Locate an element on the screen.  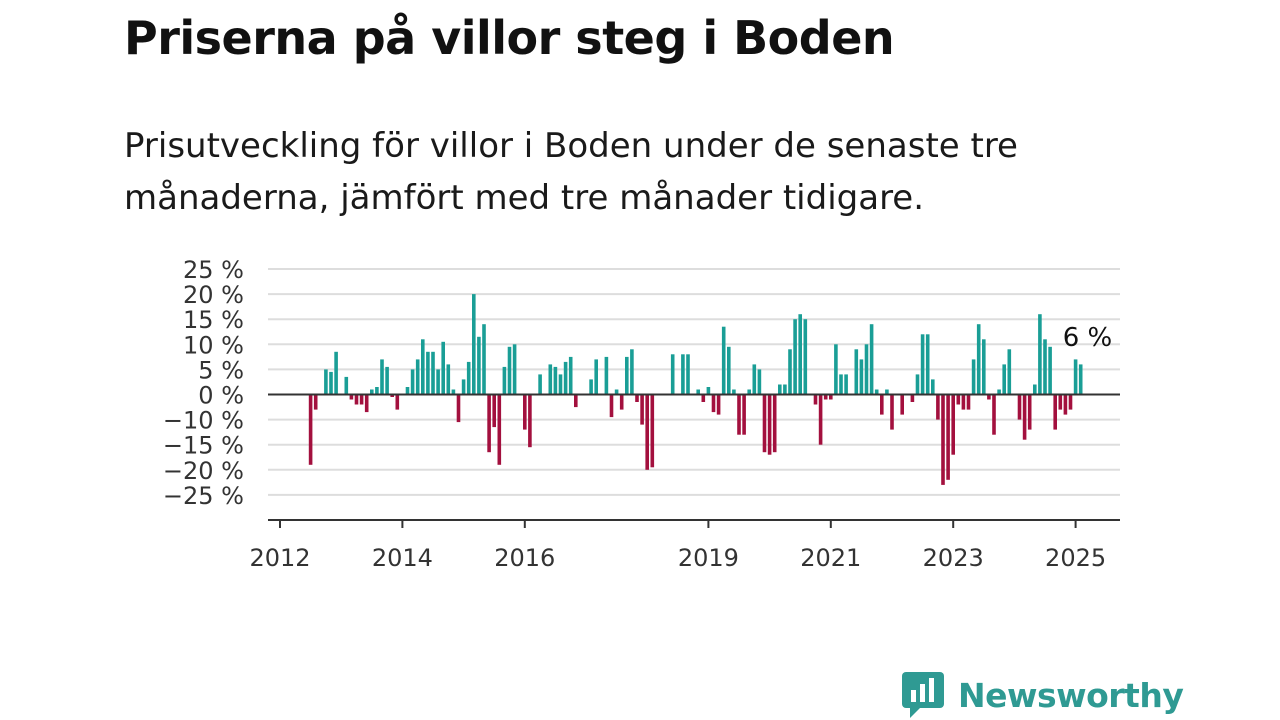
x-tick-label: 2012 is located at coordinates (279, 558).